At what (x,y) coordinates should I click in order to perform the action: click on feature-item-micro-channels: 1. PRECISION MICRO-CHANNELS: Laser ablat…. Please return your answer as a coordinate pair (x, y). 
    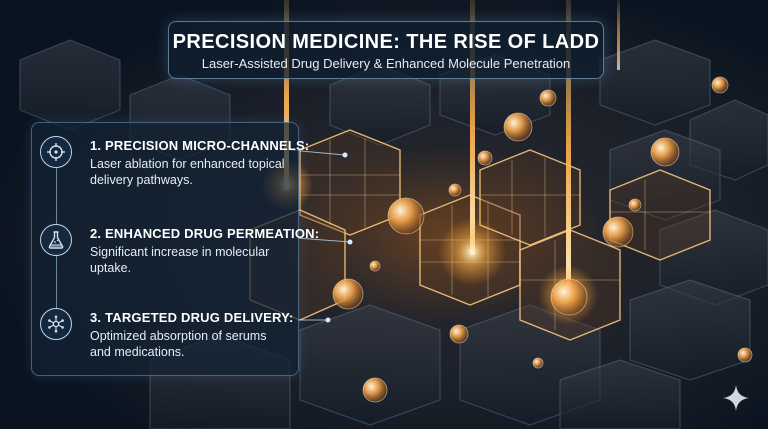
    Looking at the image, I should click on (170, 171).